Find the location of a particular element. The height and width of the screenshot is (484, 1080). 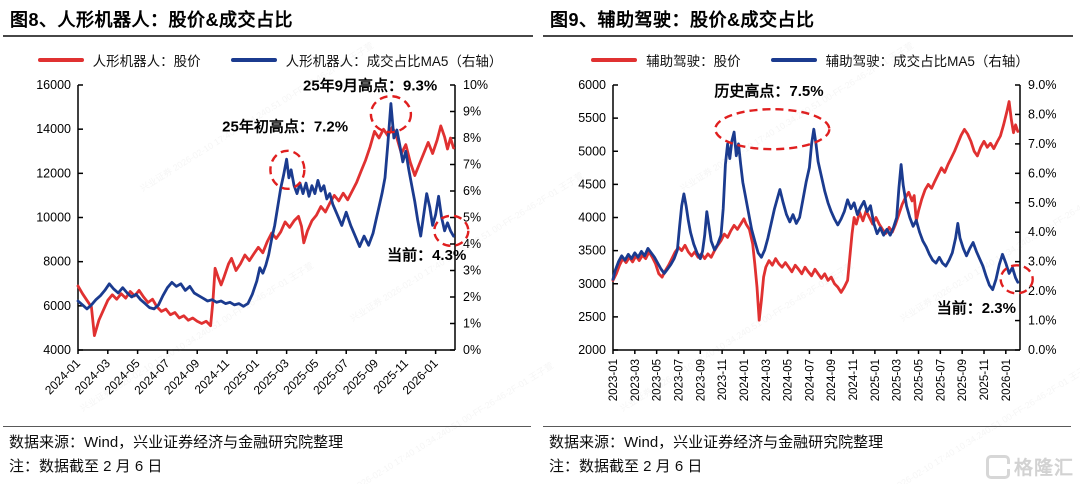

svg-text: 12000 is located at coordinates (53, 173).